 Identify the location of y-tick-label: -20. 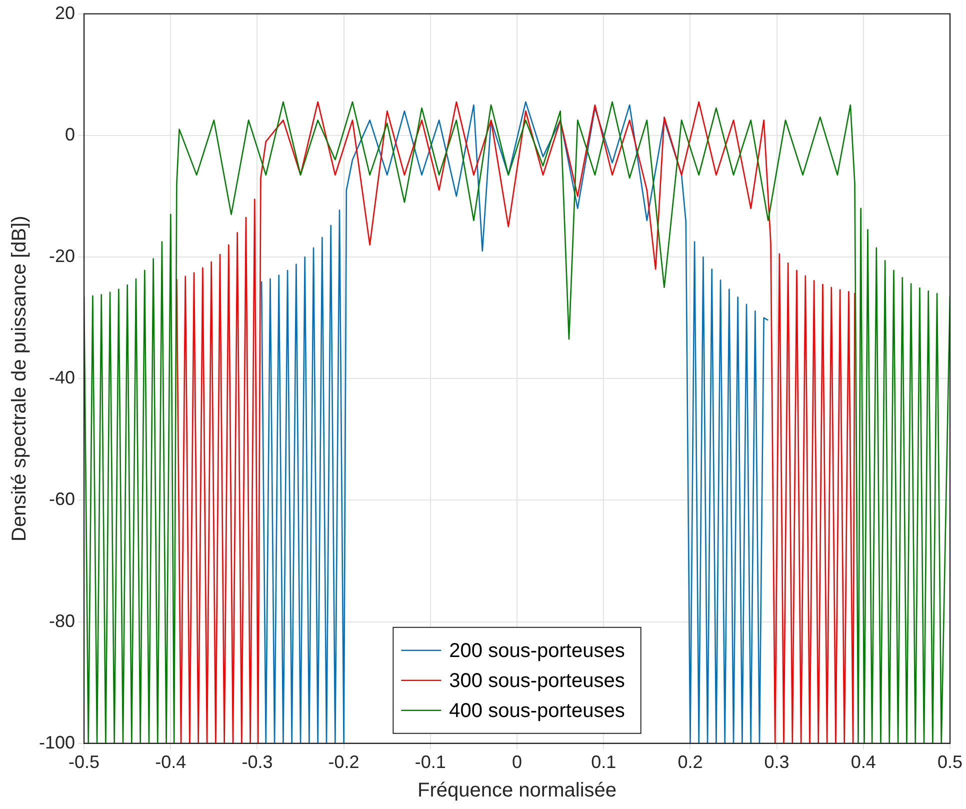
(62, 256).